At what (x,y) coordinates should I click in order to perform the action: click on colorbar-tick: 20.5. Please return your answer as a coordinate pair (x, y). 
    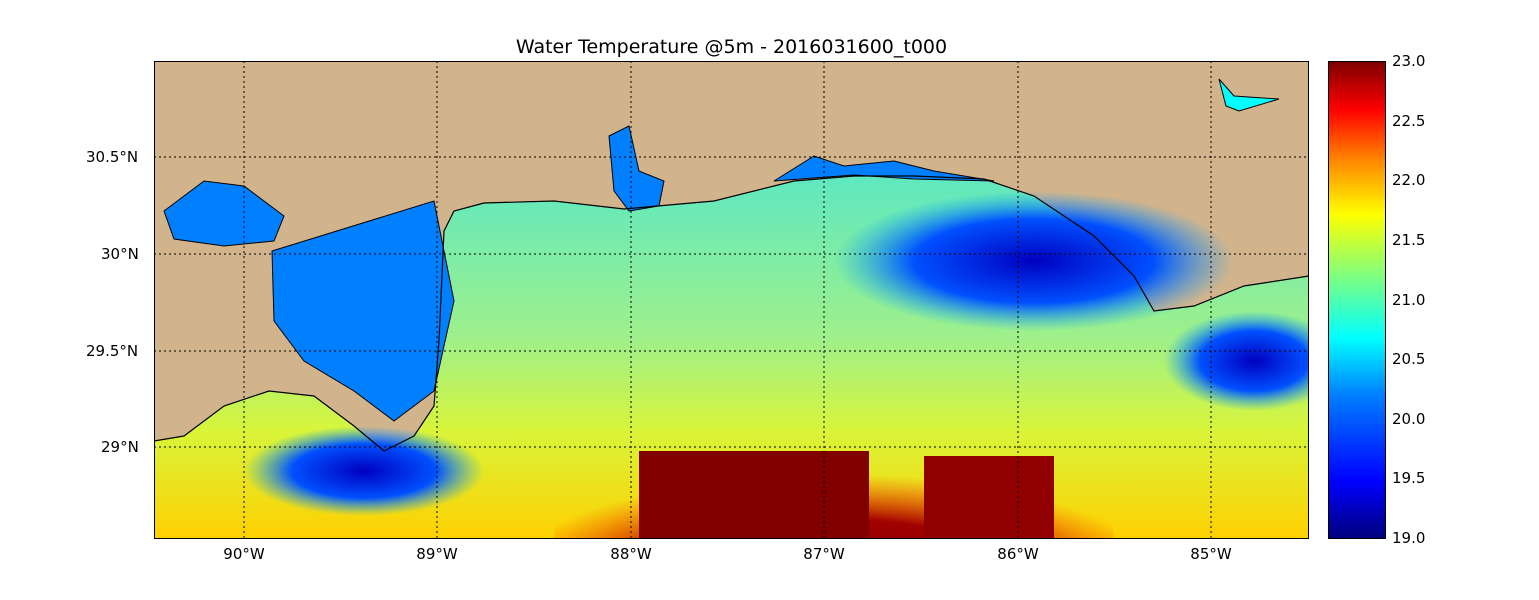
    Looking at the image, I should click on (1409, 359).